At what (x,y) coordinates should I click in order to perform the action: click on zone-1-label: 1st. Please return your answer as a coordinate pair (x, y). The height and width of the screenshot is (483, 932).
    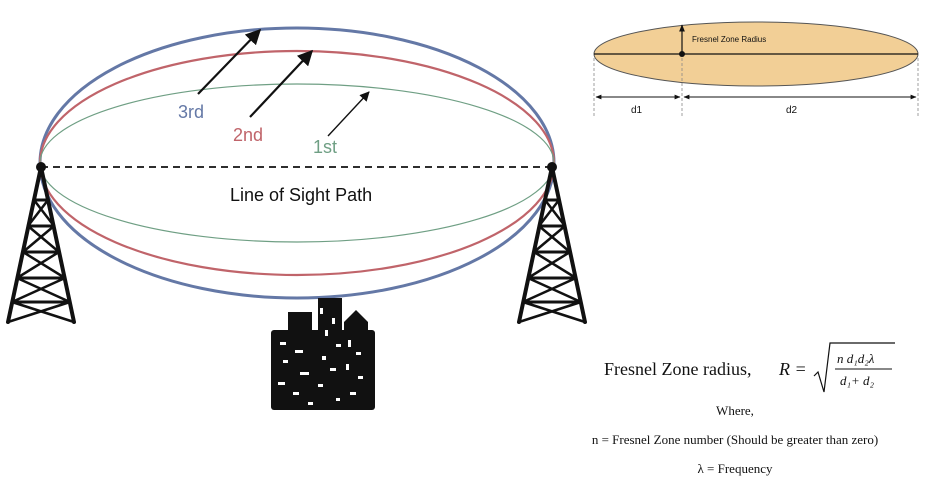
    Looking at the image, I should click on (325, 147).